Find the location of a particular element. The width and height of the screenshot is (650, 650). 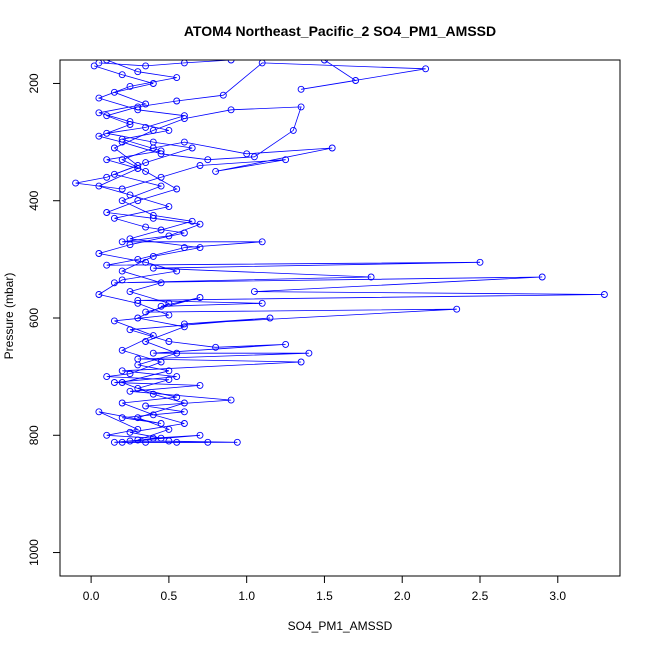

y-tick-label: 1000 is located at coordinates (34, 552).